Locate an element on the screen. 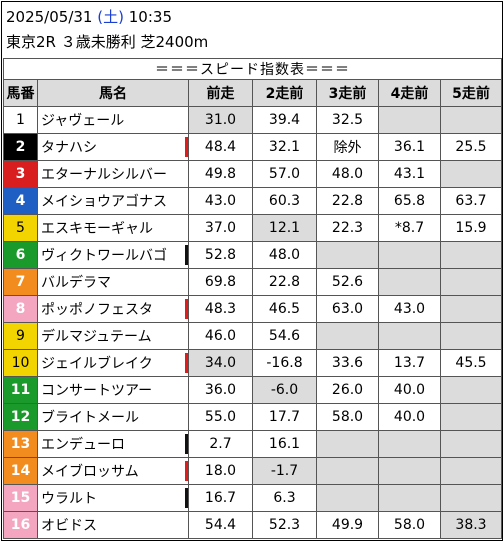 Image resolution: width=504 pixels, height=542 pixels. race-date: 2025/05/31 is located at coordinates (49, 17).